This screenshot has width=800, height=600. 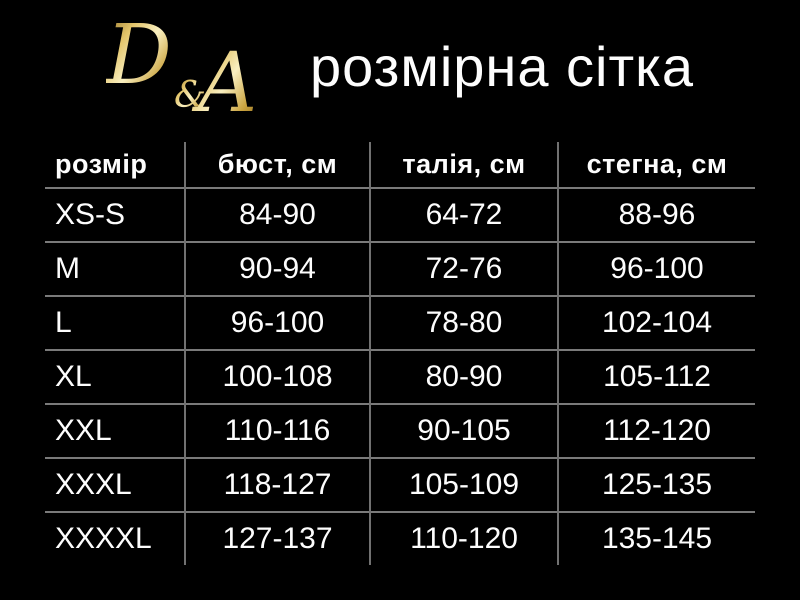 What do you see at coordinates (656, 165) in the screenshot?
I see `column-header-hips: стегна, см` at bounding box center [656, 165].